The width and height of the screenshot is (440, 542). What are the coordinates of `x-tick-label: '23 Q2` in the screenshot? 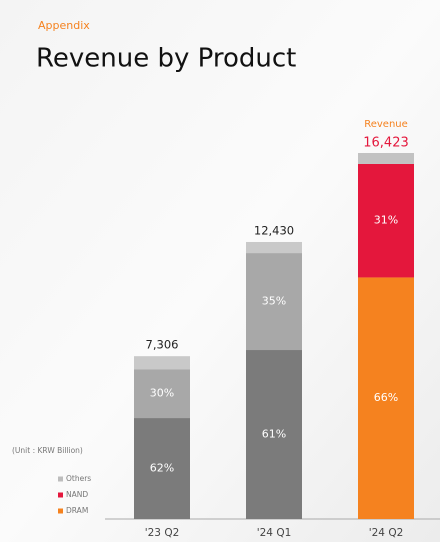 It's located at (162, 533).